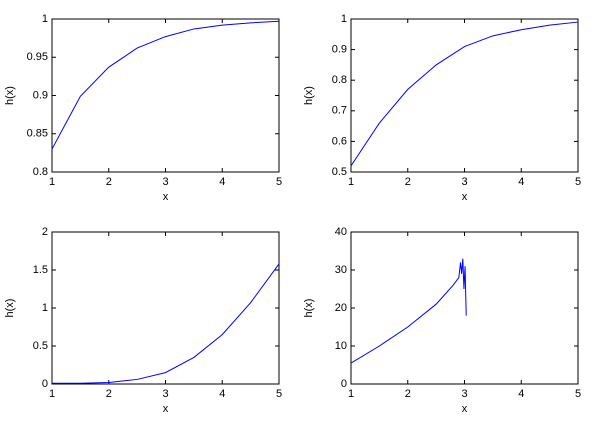 Image resolution: width=613 pixels, height=423 pixels. Describe the element at coordinates (40, 270) in the screenshot. I see `y-tick-label: 1.5` at that location.